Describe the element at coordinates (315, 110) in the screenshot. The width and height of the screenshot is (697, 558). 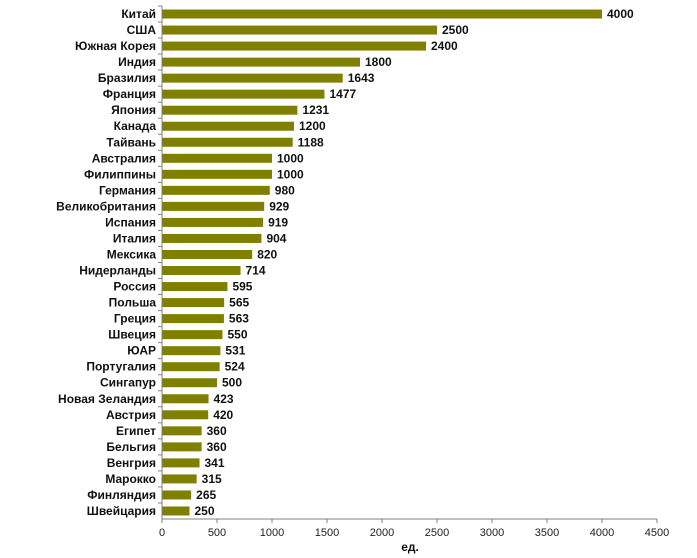
I see `data-label: 1231` at that location.